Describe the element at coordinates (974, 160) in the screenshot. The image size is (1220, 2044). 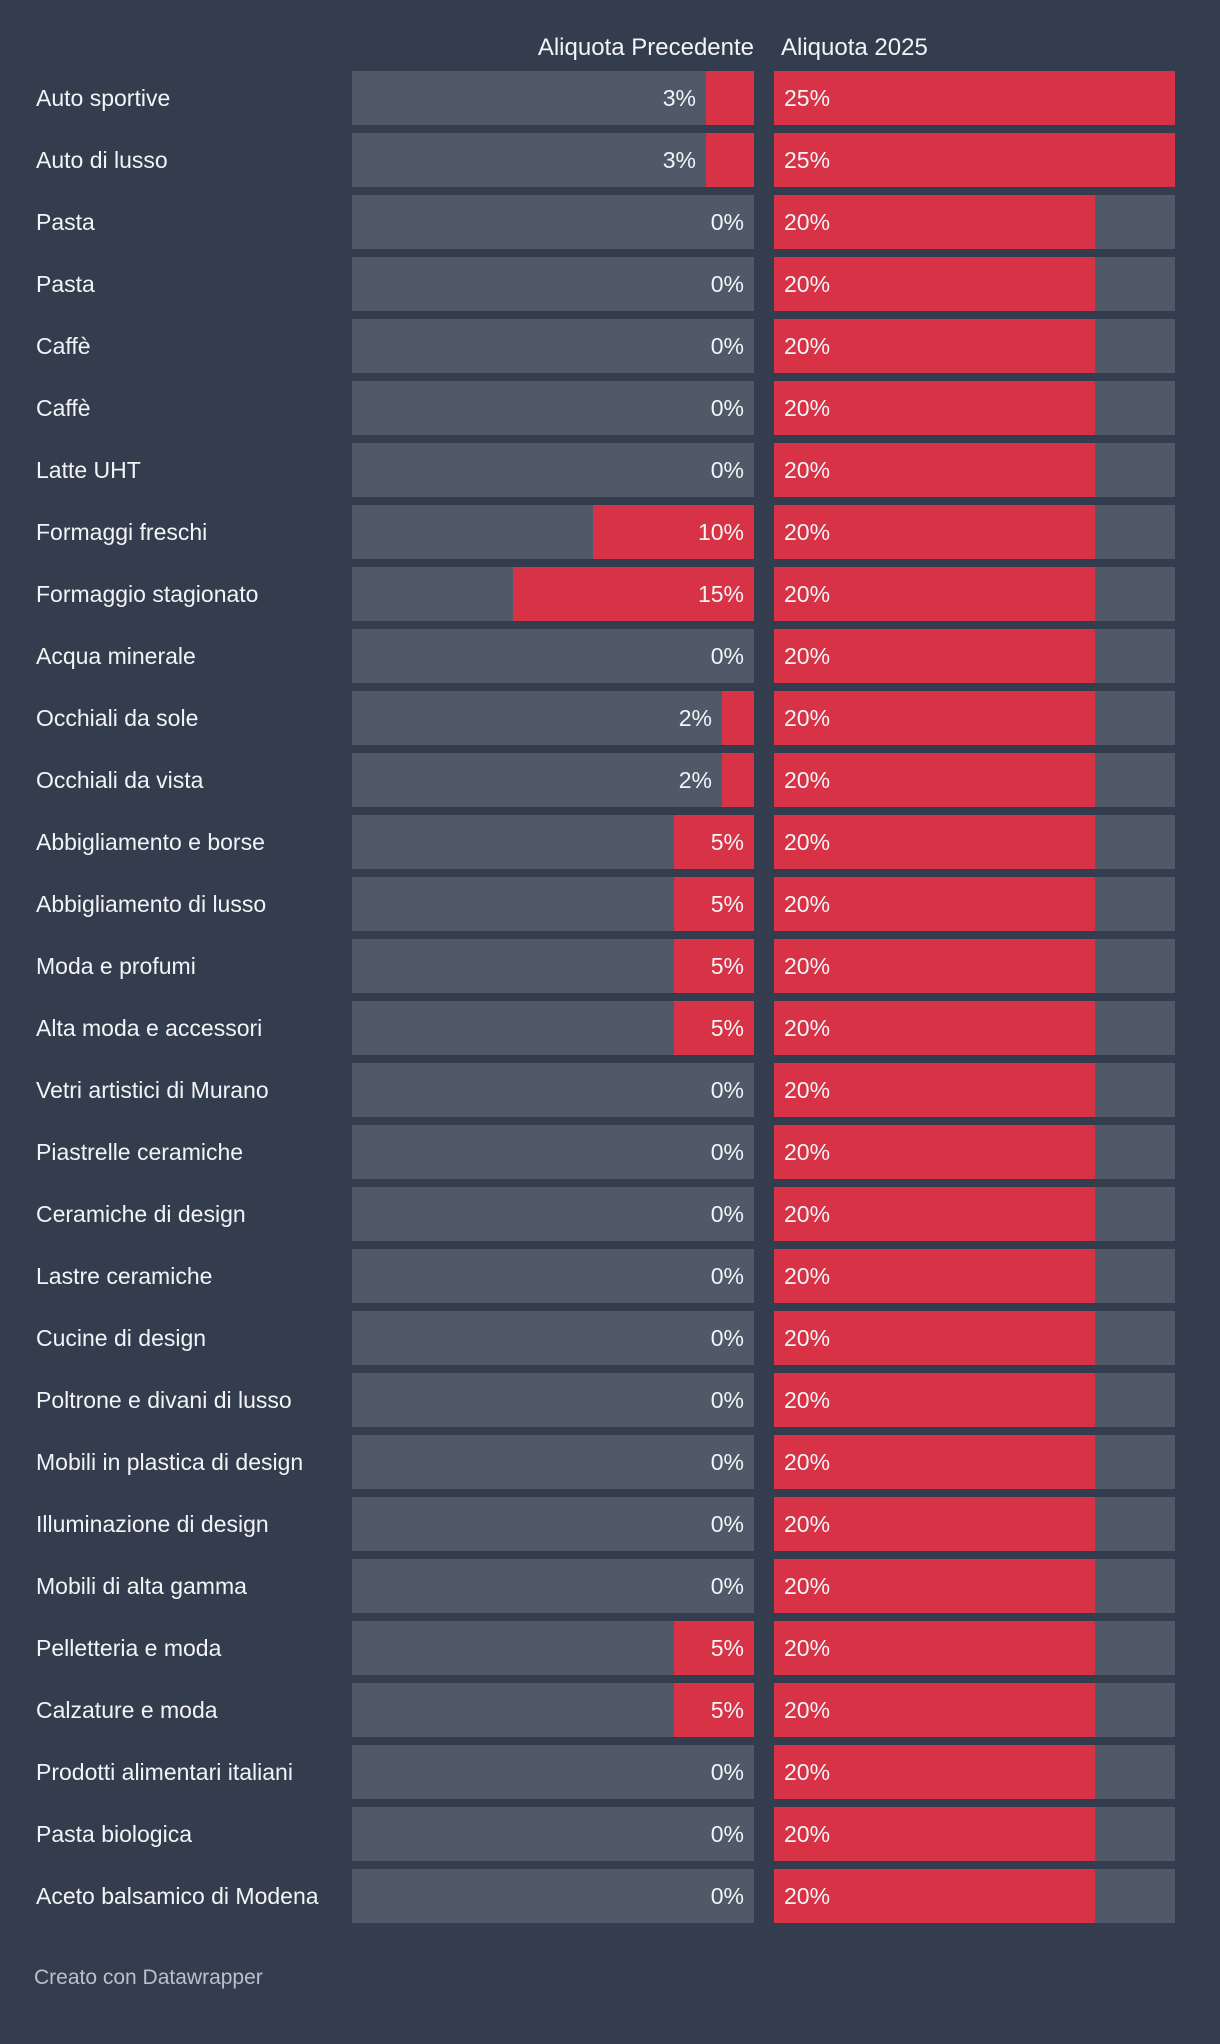
I see `rate-2025-track: 25%` at that location.